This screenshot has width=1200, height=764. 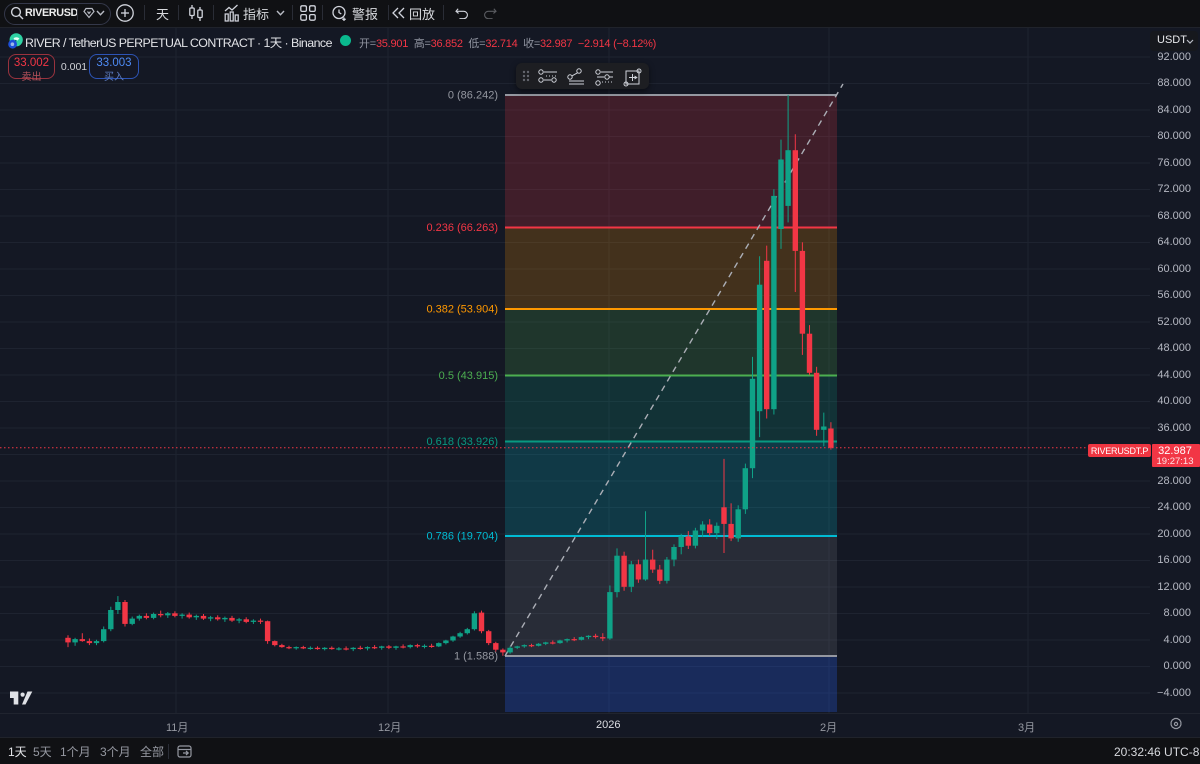 What do you see at coordinates (462, 310) in the screenshot?
I see `svg-text: 0.382 (53.904)` at bounding box center [462, 310].